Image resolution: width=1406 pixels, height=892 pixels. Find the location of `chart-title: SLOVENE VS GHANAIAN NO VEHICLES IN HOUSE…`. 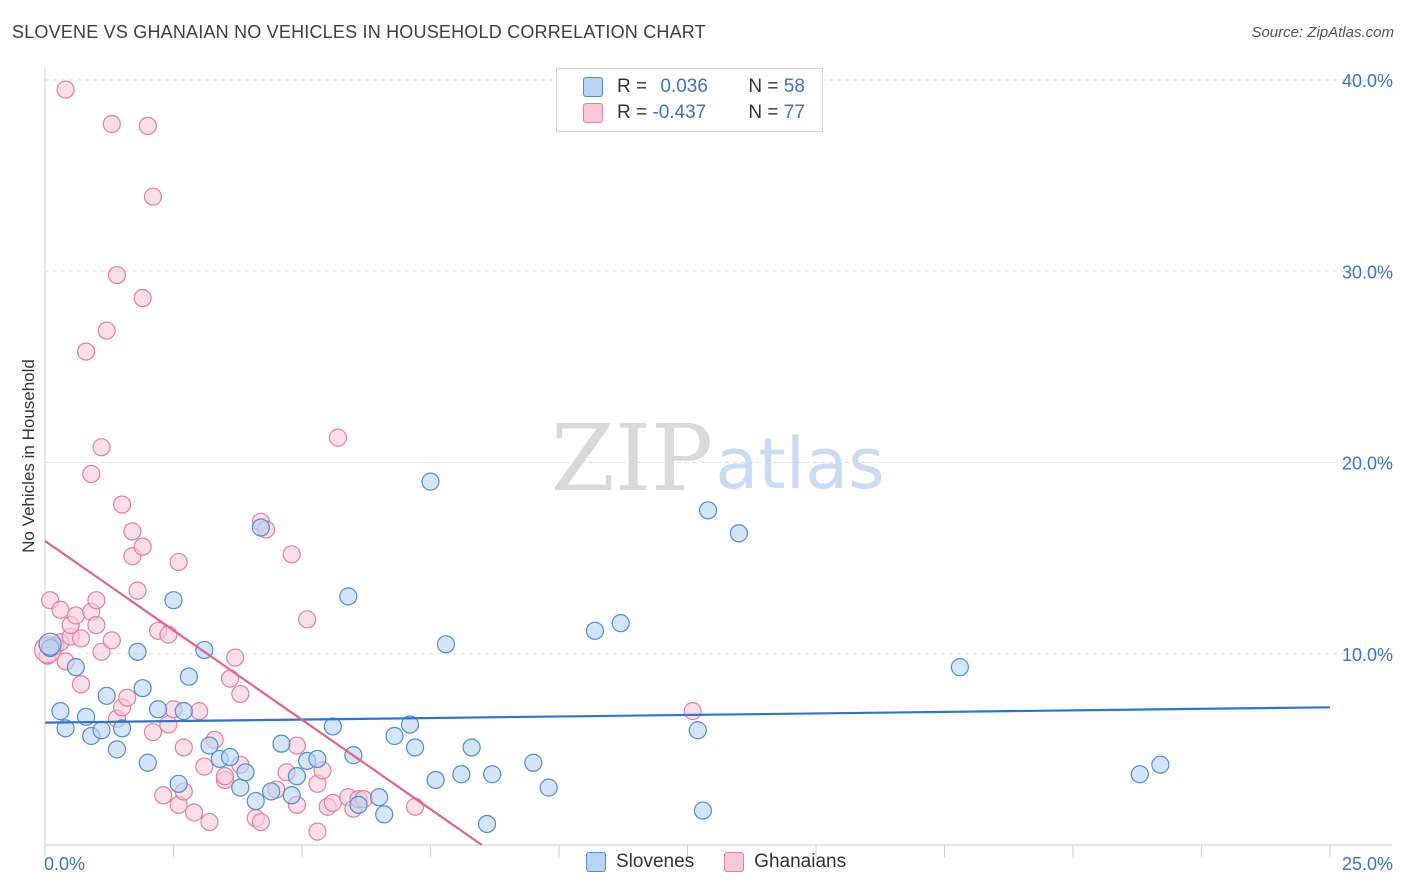

chart-title: SLOVENE VS GHANAIAN NO VEHICLES IN HOUSE… is located at coordinates (359, 32).